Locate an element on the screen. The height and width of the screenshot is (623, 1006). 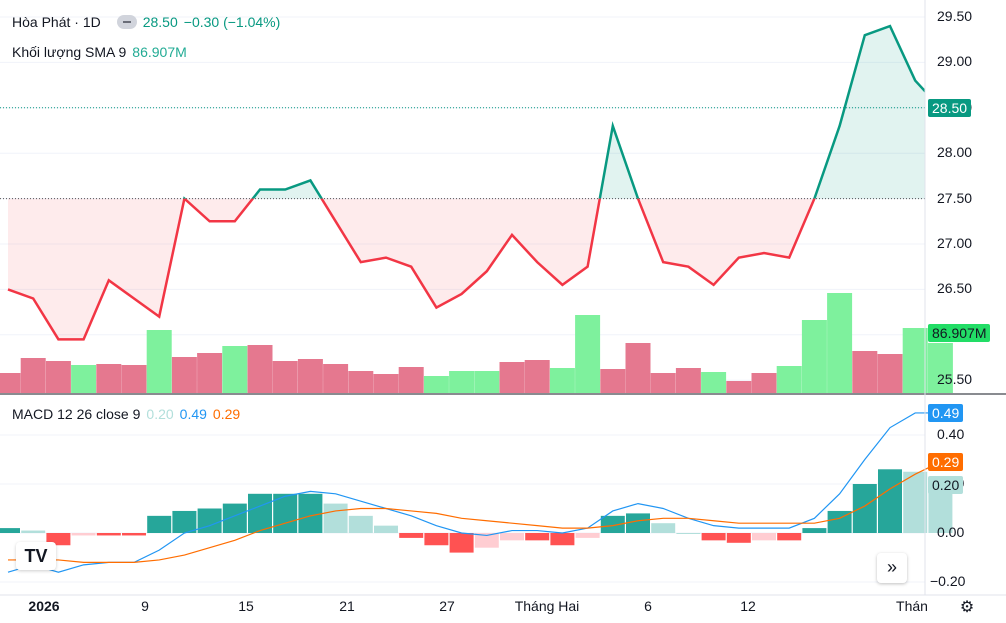
macd-histogram is located at coordinates (476, 511).